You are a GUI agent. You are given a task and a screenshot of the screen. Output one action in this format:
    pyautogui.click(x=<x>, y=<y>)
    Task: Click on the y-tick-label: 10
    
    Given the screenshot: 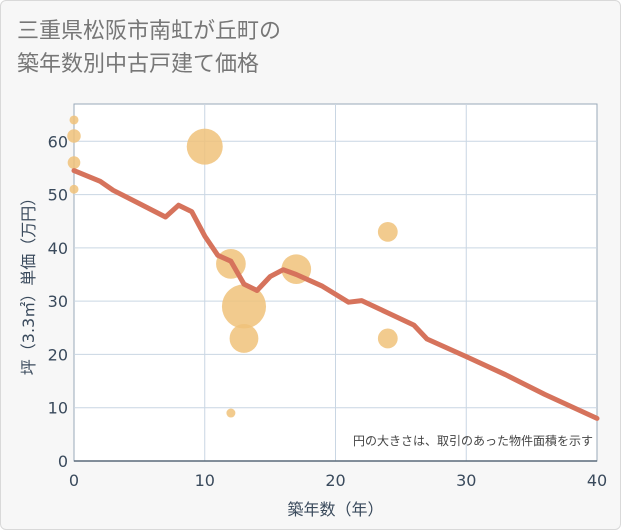 What is the action you would take?
    pyautogui.click(x=58, y=408)
    